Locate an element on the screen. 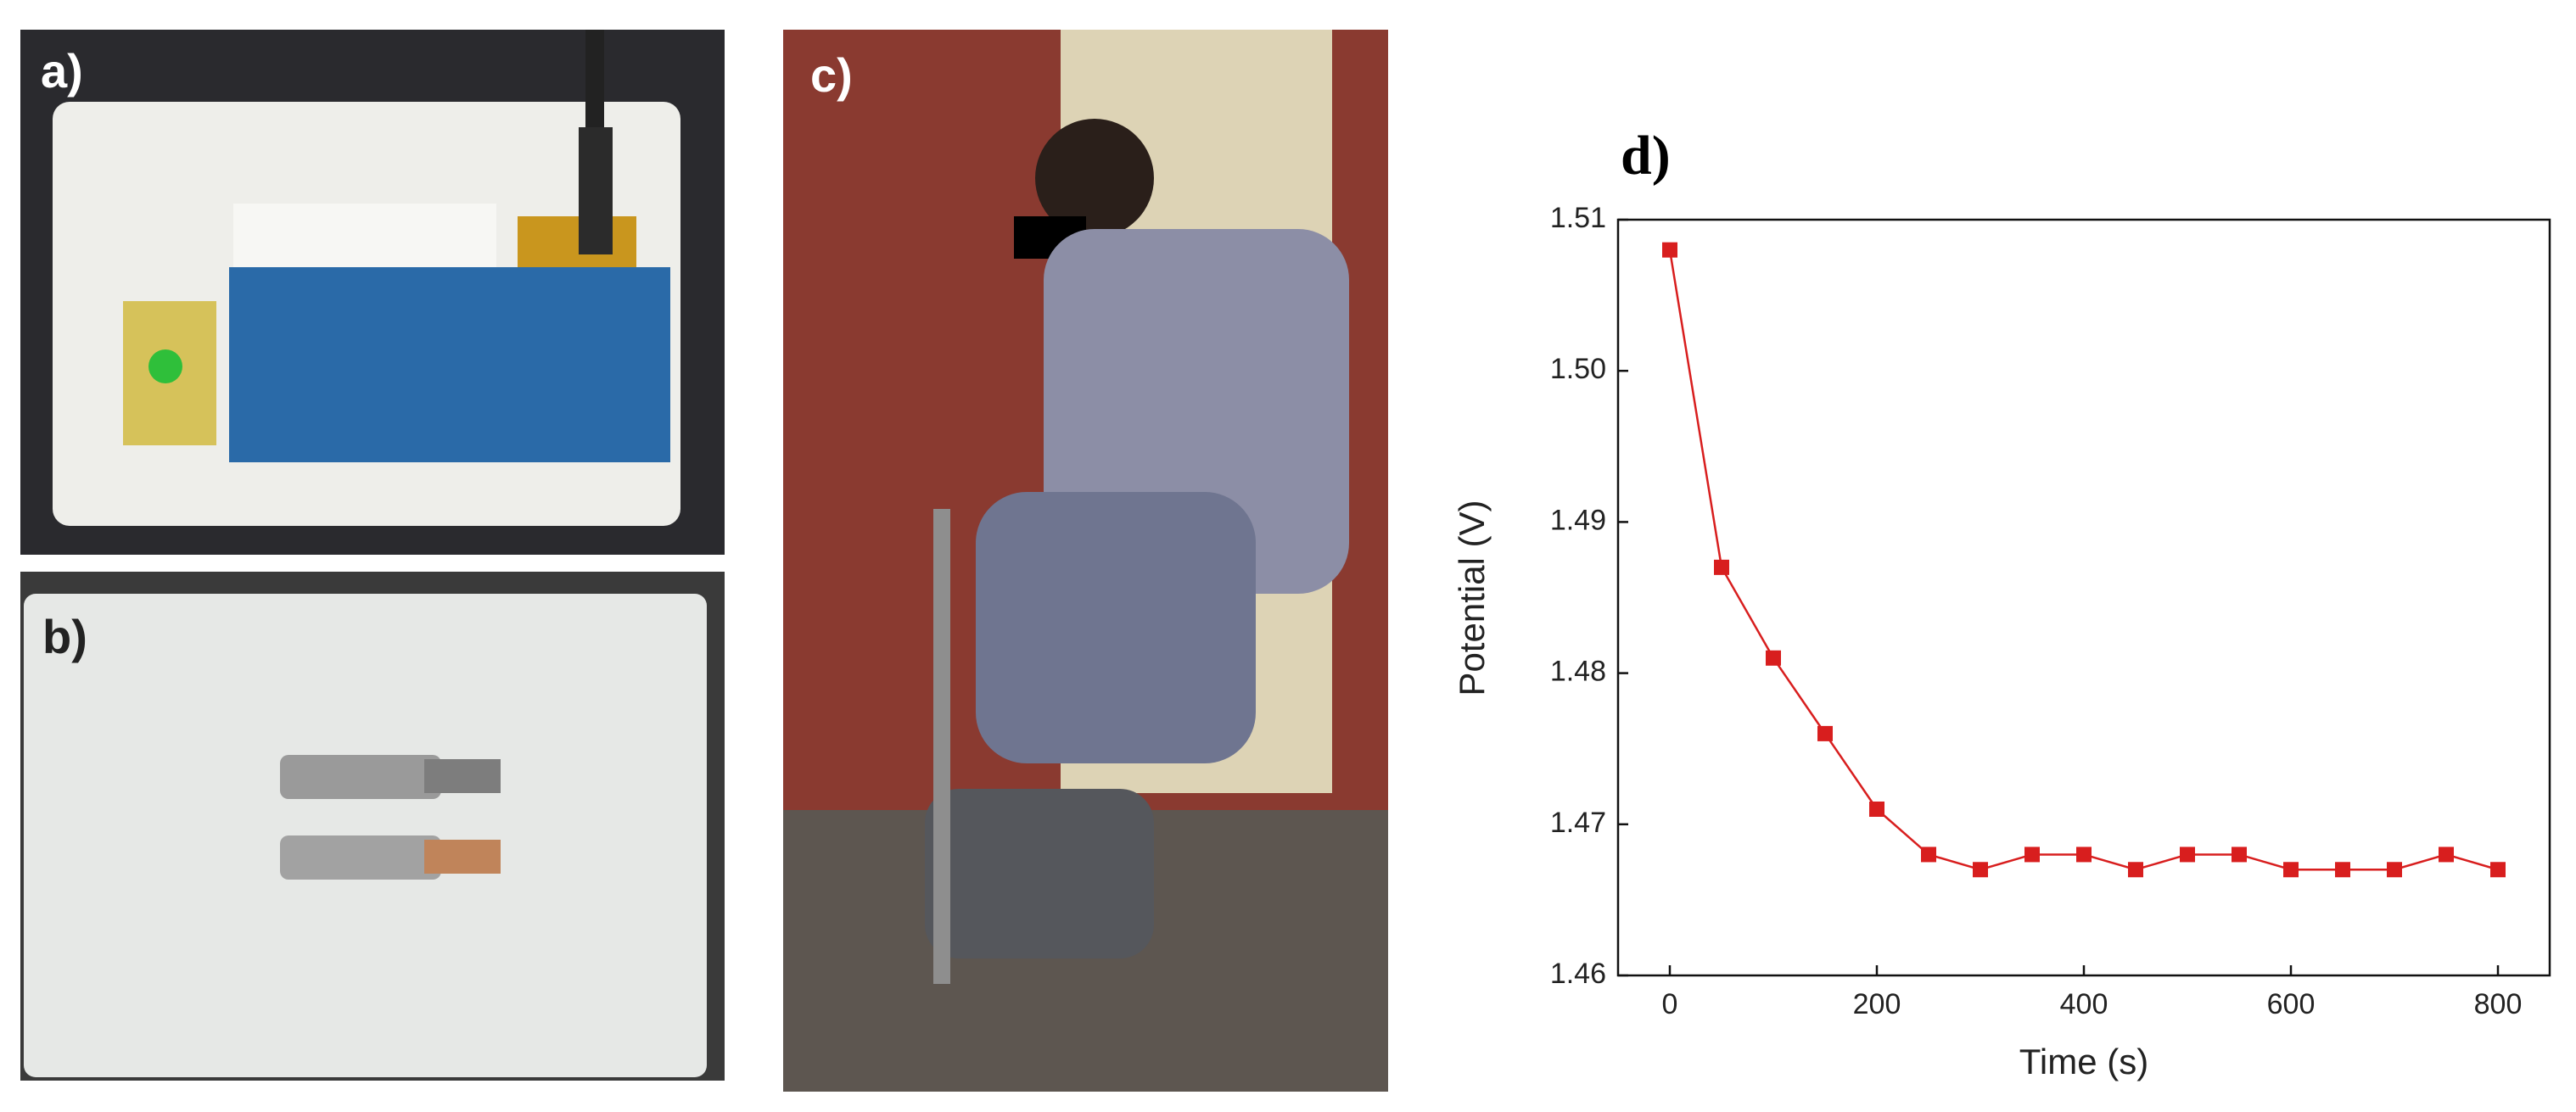 This screenshot has height=1112, width=2576. x-tick-label: 800 is located at coordinates (2498, 1004).